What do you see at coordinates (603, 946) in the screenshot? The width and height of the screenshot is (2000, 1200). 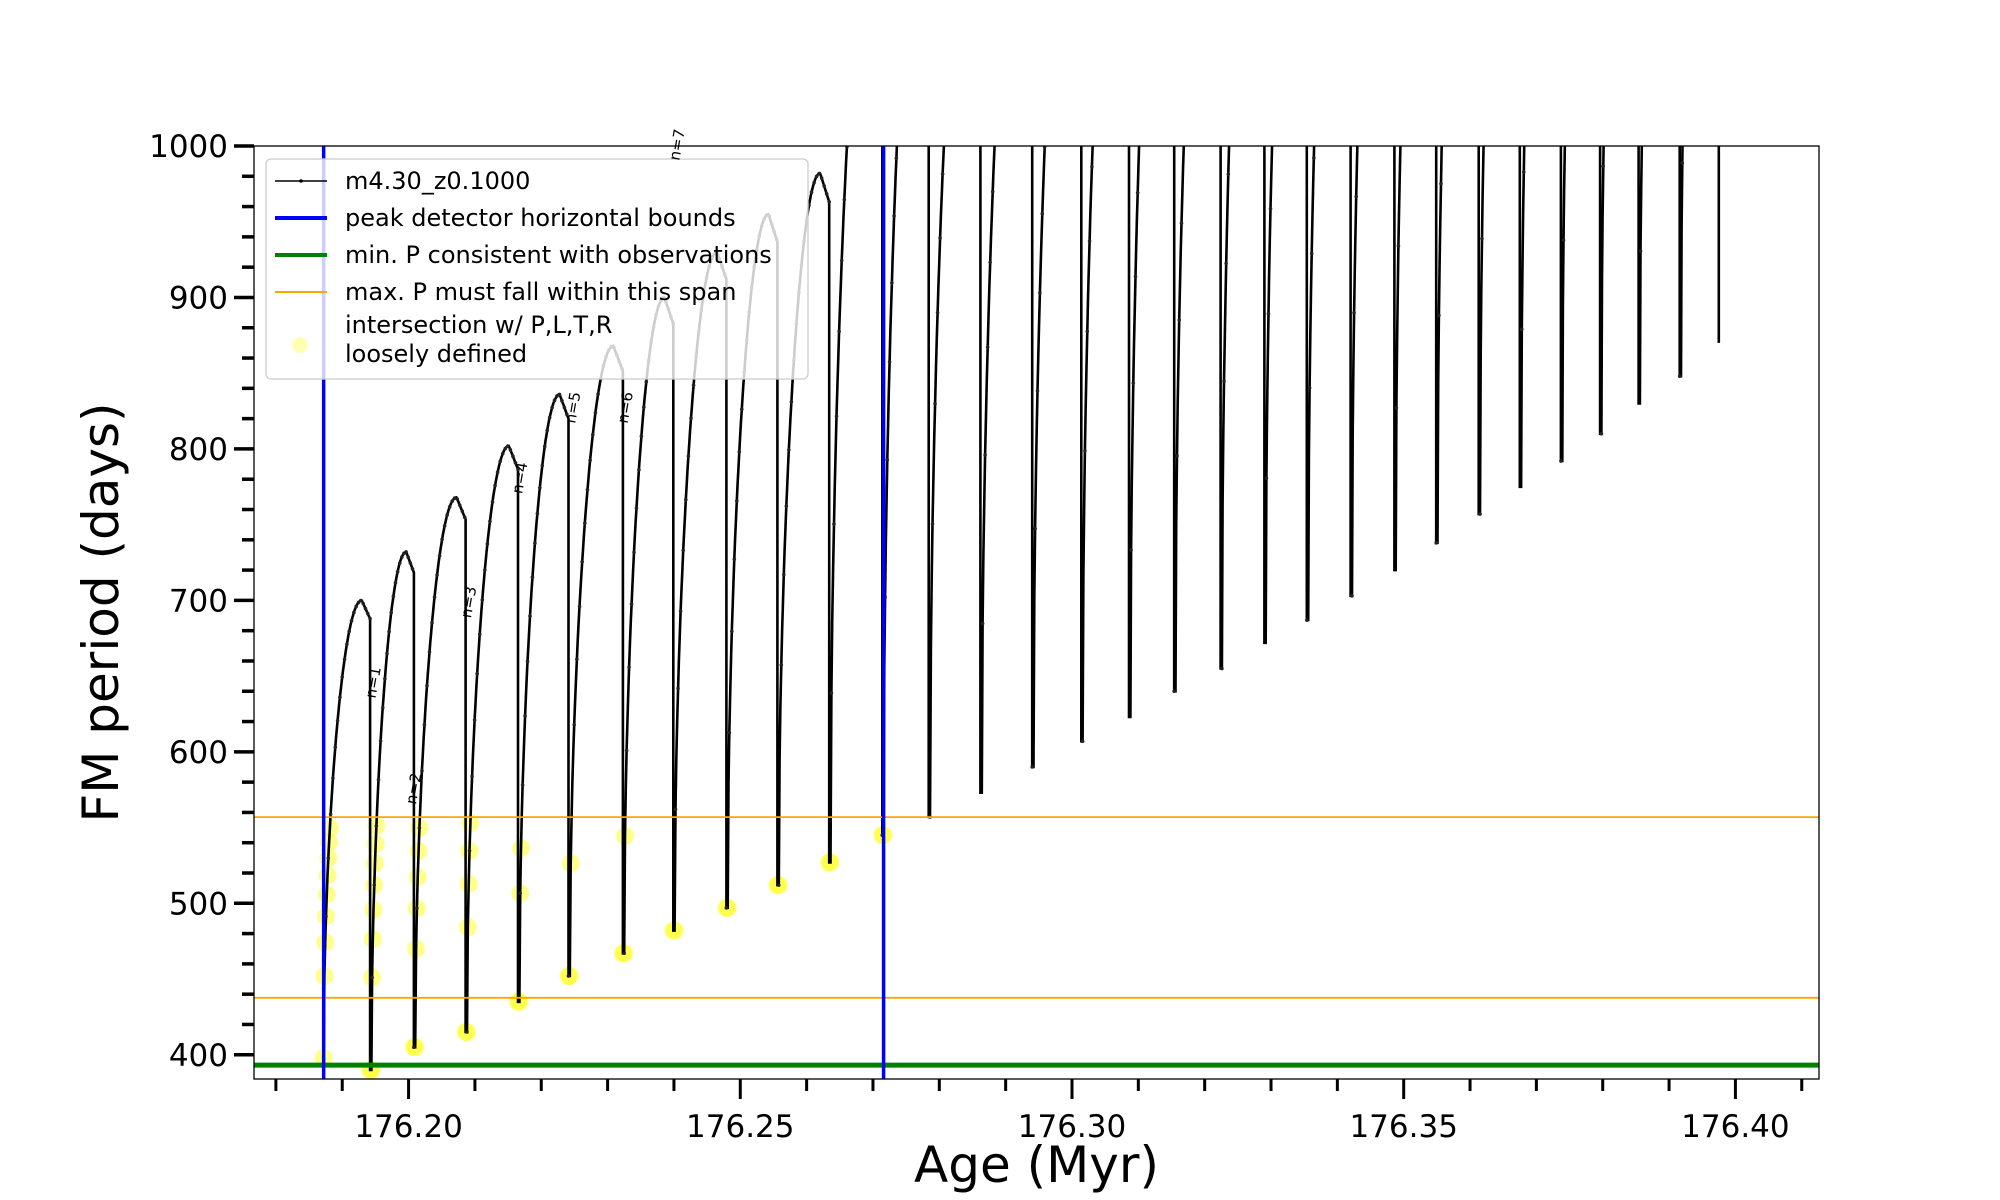 I see `intersection-markers` at bounding box center [603, 946].